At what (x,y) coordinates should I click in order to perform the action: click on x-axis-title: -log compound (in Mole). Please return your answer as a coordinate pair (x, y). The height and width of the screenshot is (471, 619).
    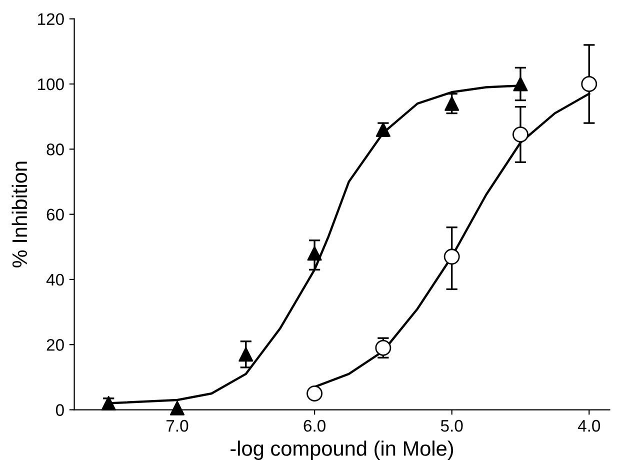
    Looking at the image, I should click on (342, 450).